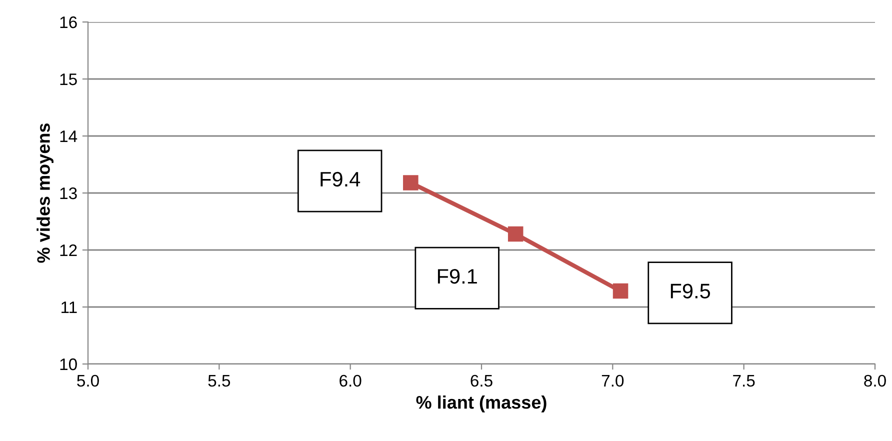  Describe the element at coordinates (68, 364) in the screenshot. I see `y-tick-label: 10` at that location.